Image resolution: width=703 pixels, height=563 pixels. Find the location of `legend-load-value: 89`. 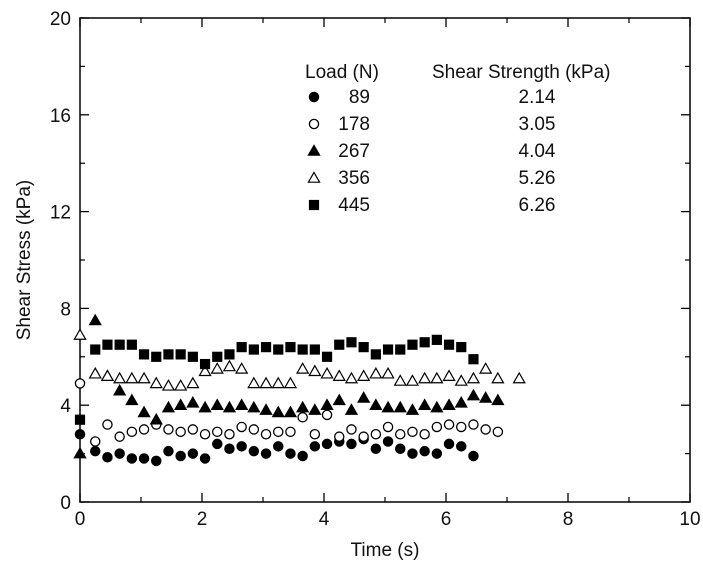

legend-load-value: 89 is located at coordinates (359, 97).